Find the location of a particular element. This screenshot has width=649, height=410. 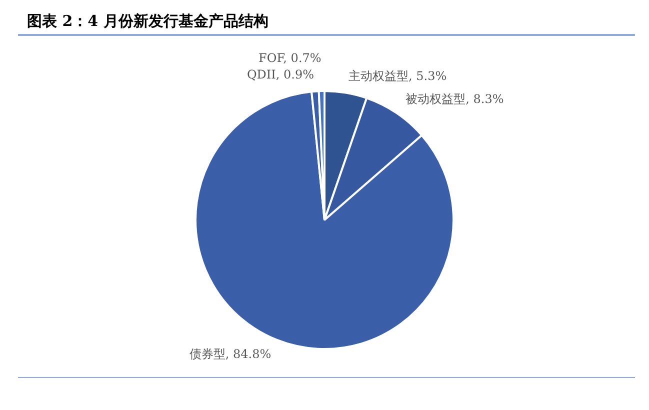

slice-label: FOF, 0.7% is located at coordinates (290, 58).